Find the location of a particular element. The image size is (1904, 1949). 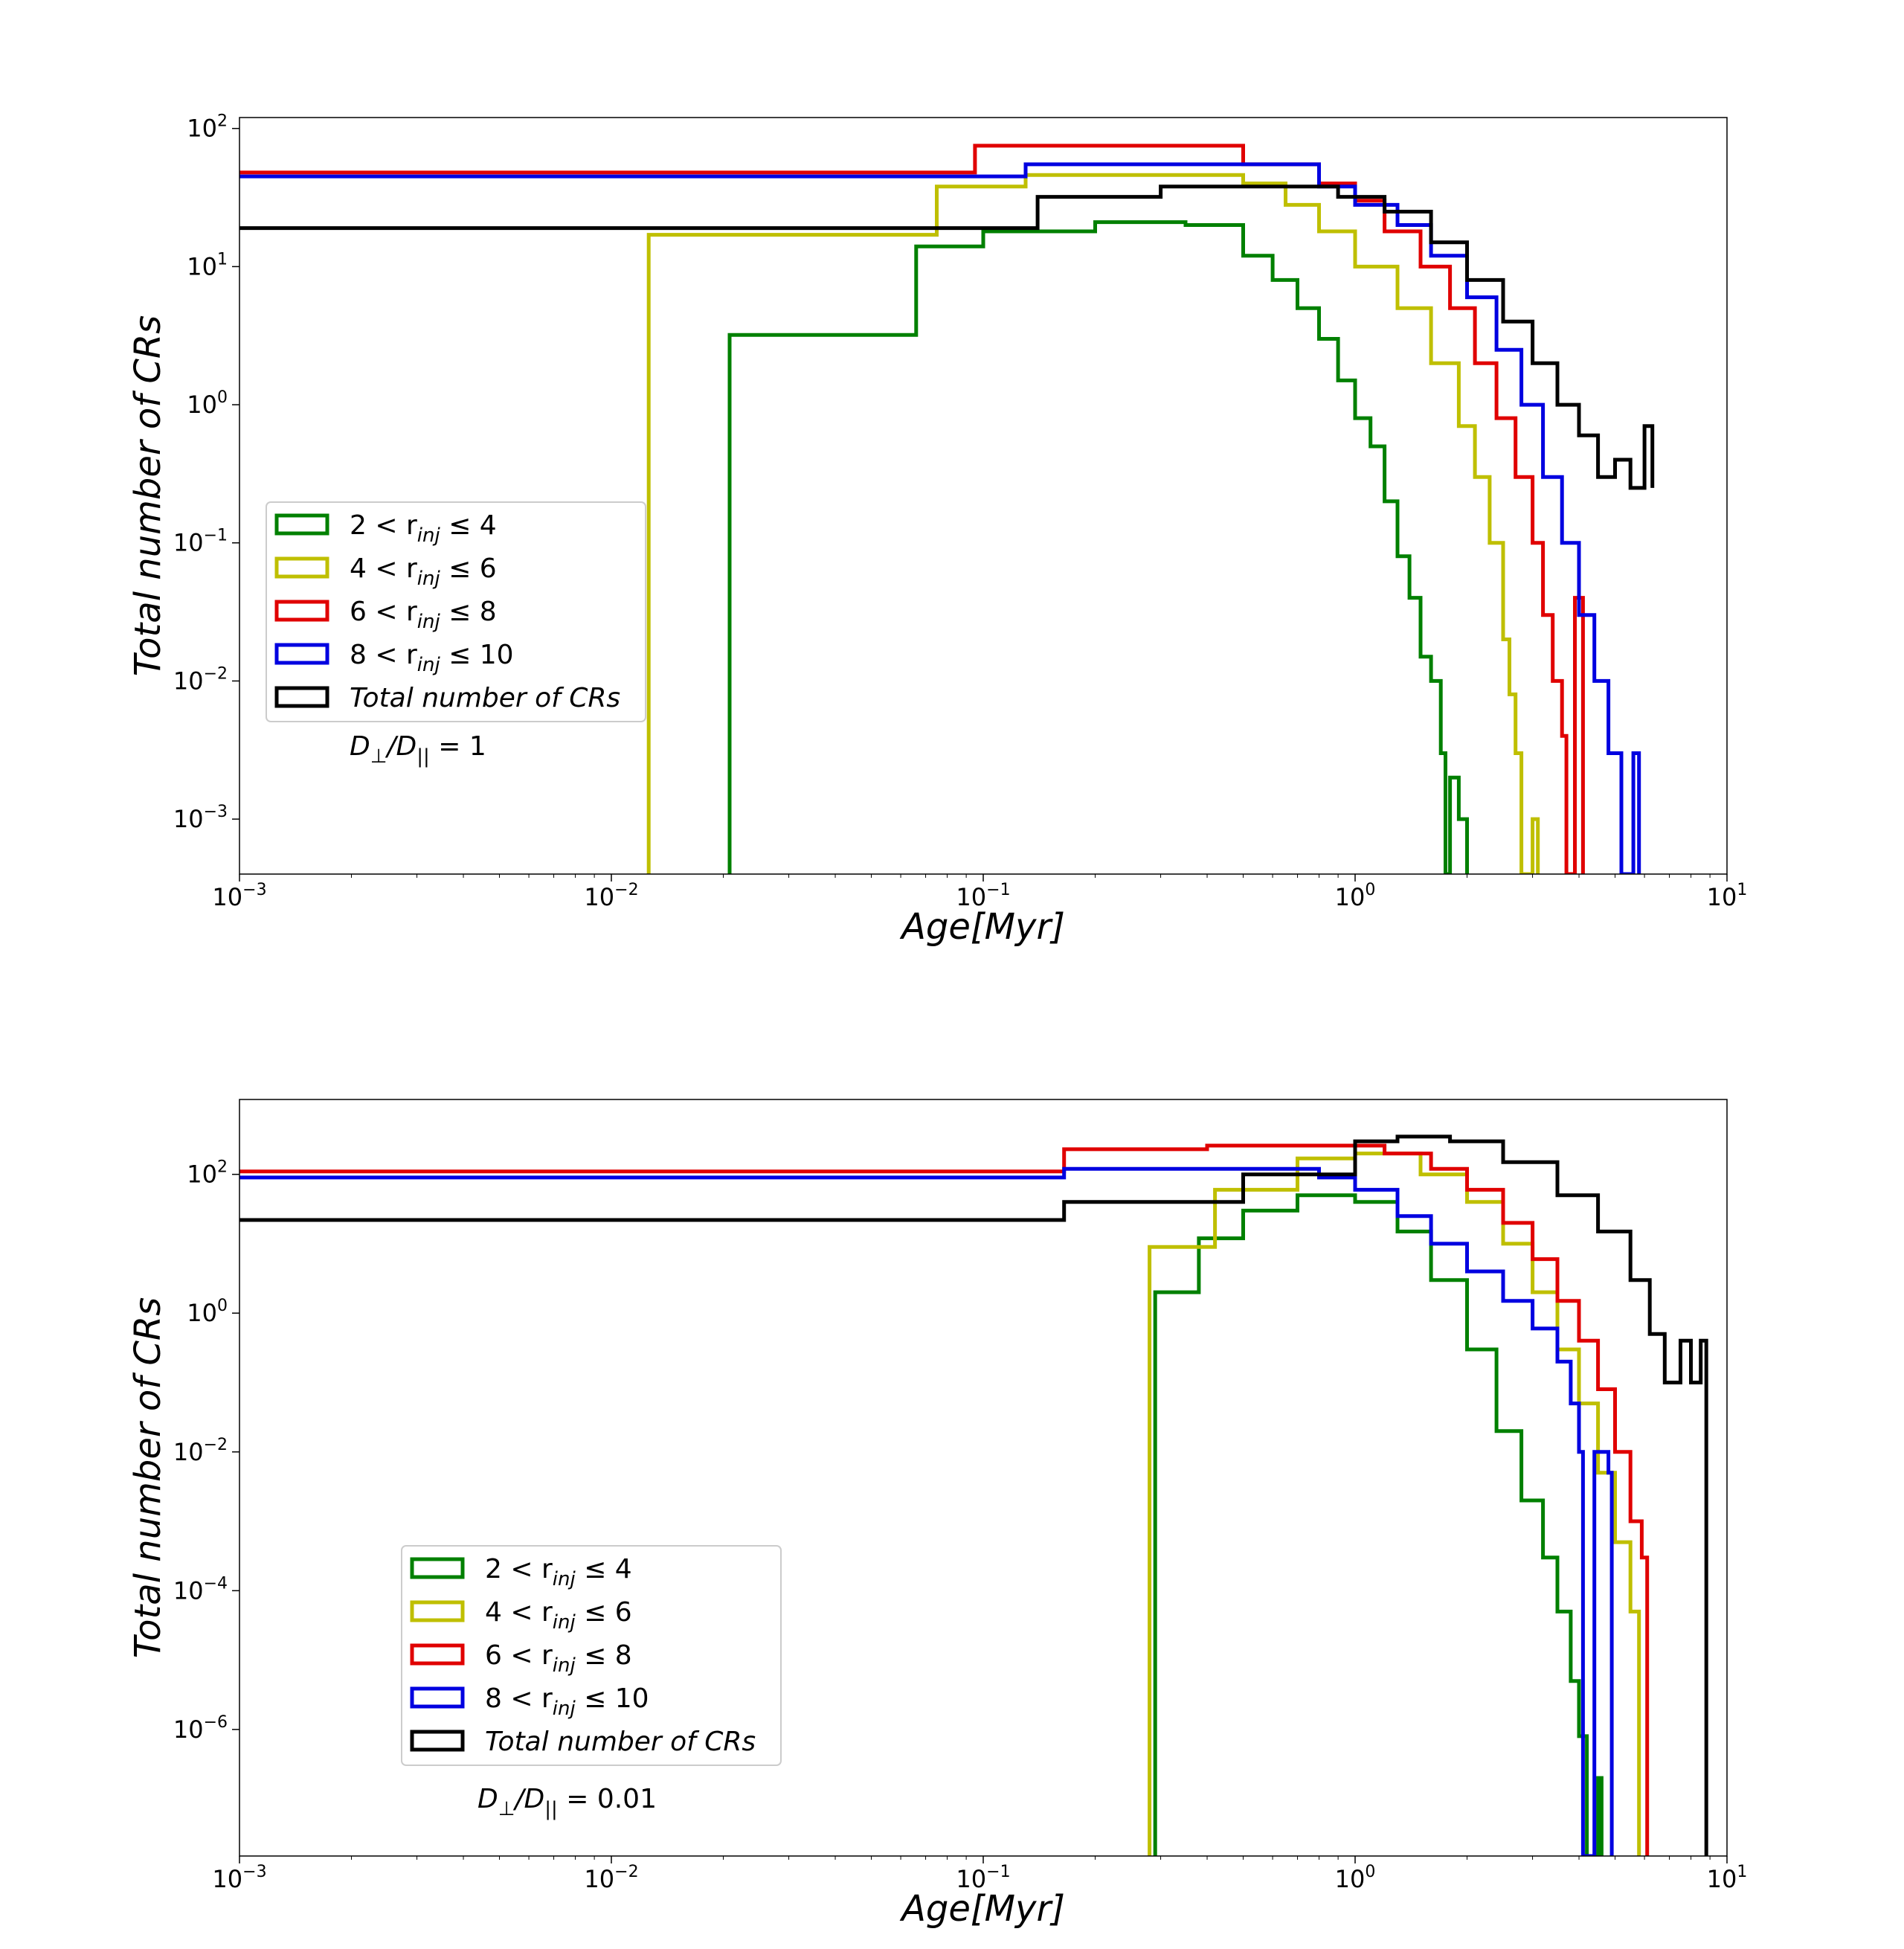

y-tick-label: 10⁻⁶ is located at coordinates (200, 1728).